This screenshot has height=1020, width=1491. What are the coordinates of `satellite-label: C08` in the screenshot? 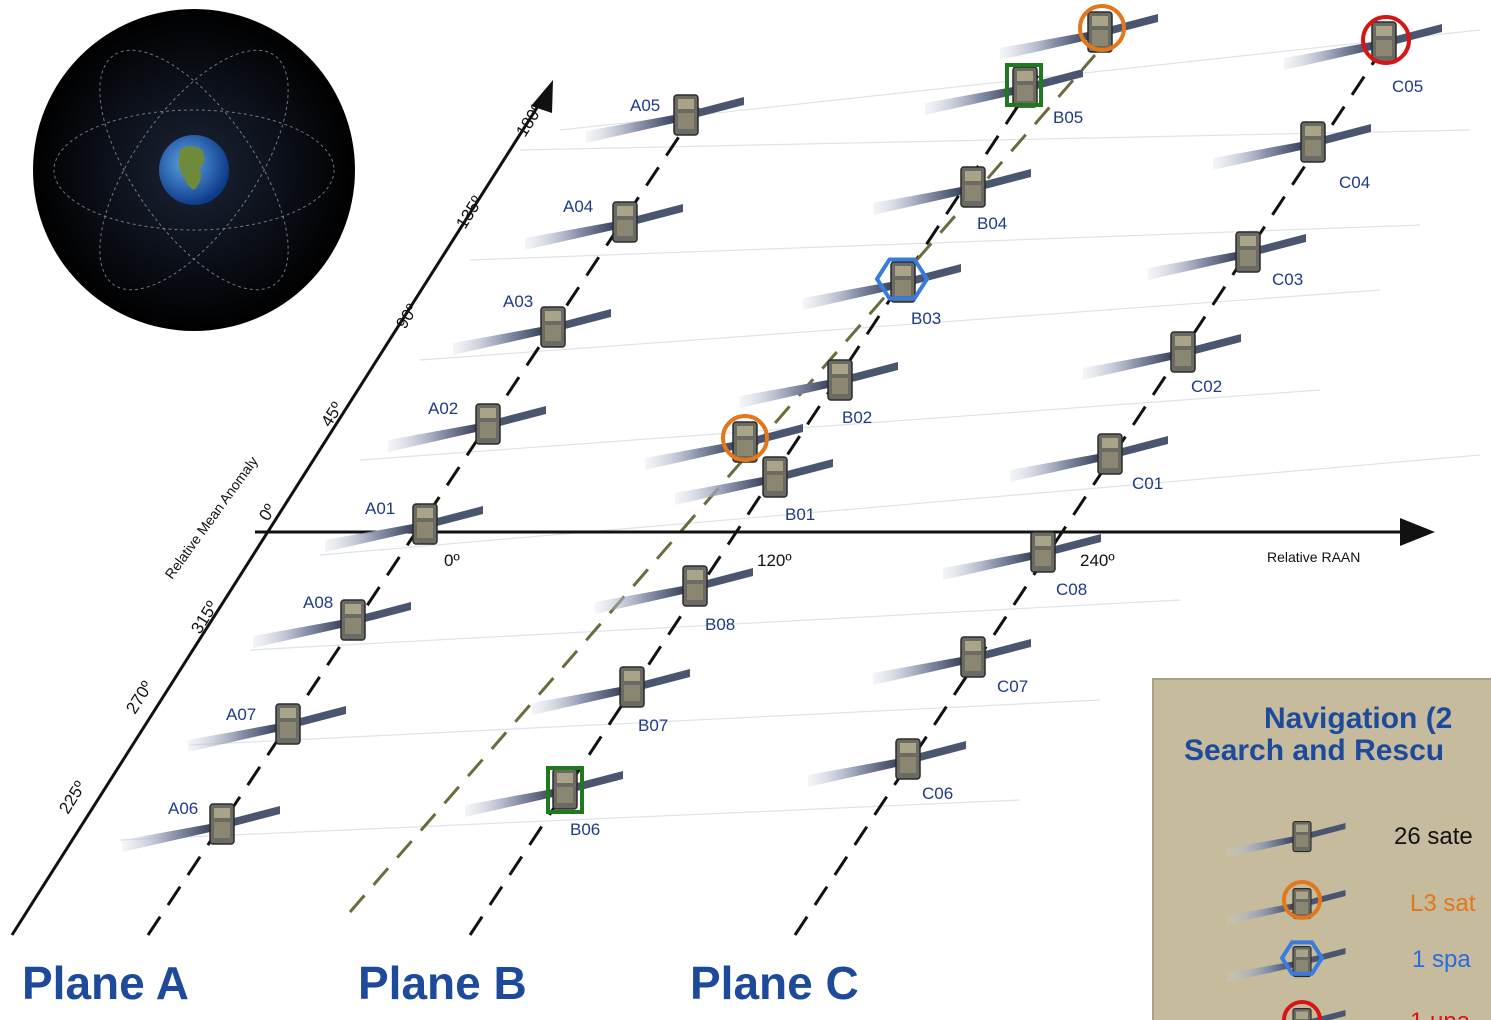 It's located at (1071, 589).